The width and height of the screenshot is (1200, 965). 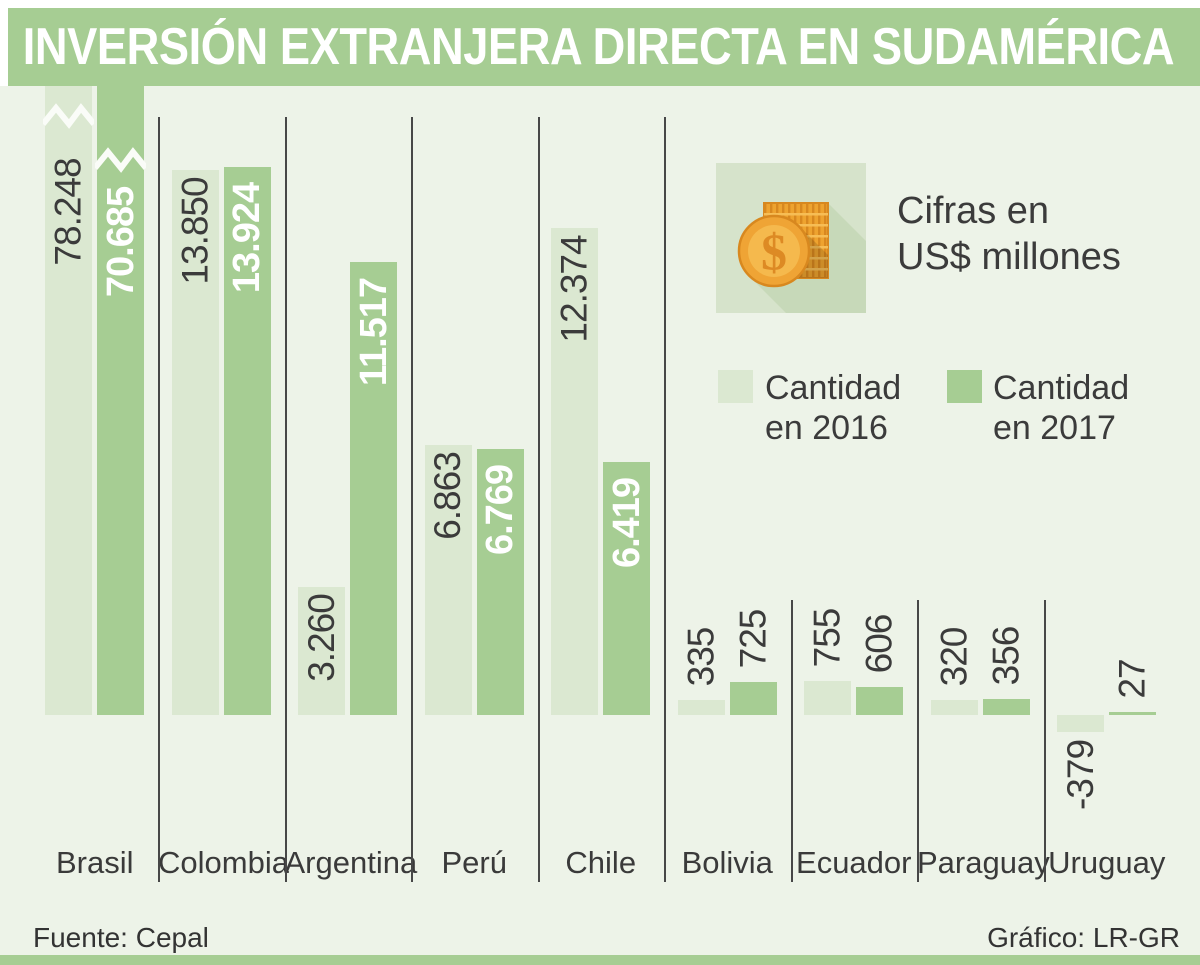 What do you see at coordinates (374, 488) in the screenshot?
I see `bar-argentina-2017` at bounding box center [374, 488].